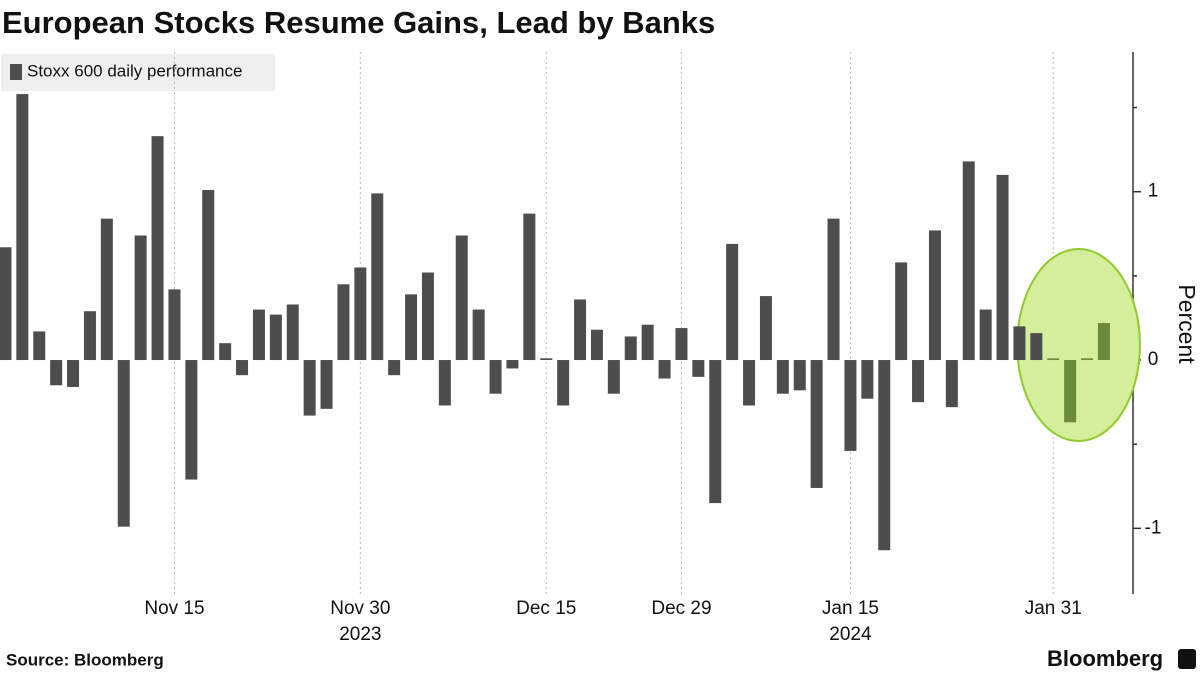 The width and height of the screenshot is (1200, 675). I want to click on x-tick-label: Jan 15, so click(850, 608).